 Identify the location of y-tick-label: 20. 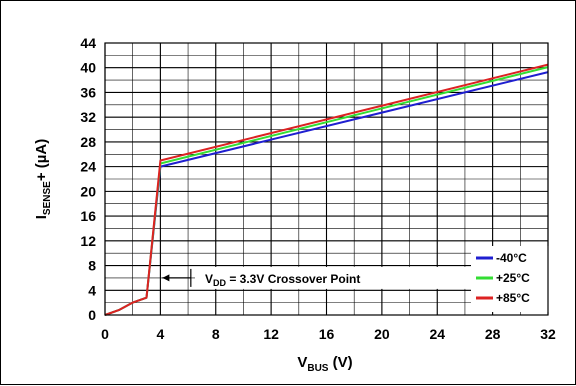
(88, 191).